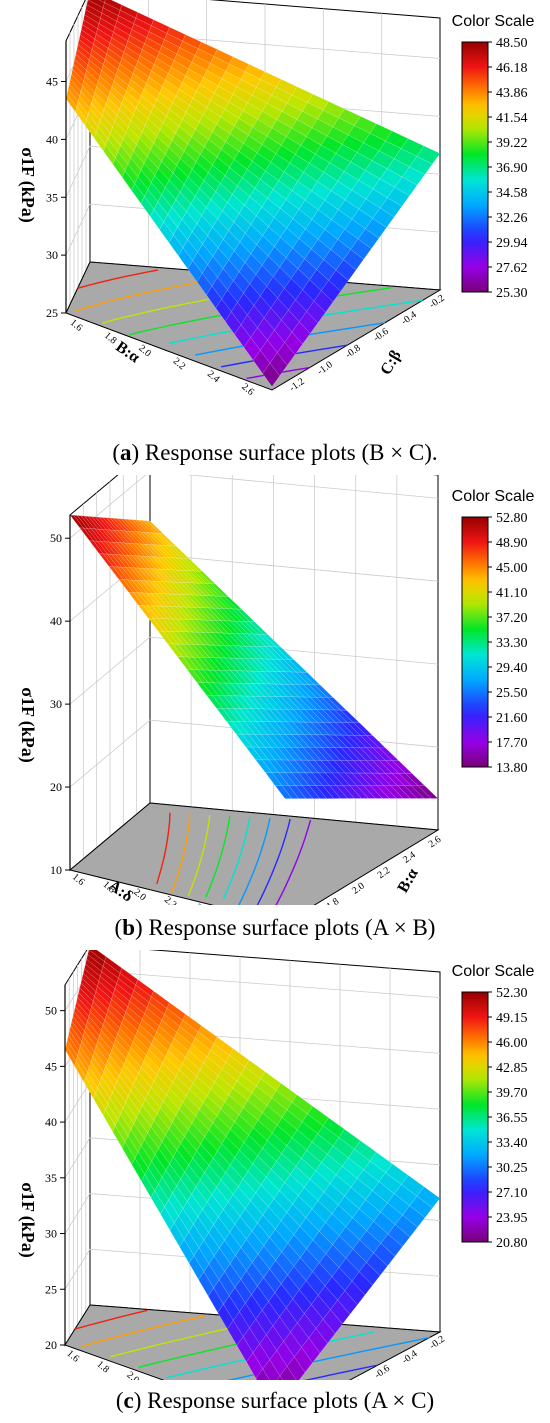 Image resolution: width=550 pixels, height=1423 pixels. Describe the element at coordinates (390, 363) in the screenshot. I see `y-axis-title: C:β` at that location.